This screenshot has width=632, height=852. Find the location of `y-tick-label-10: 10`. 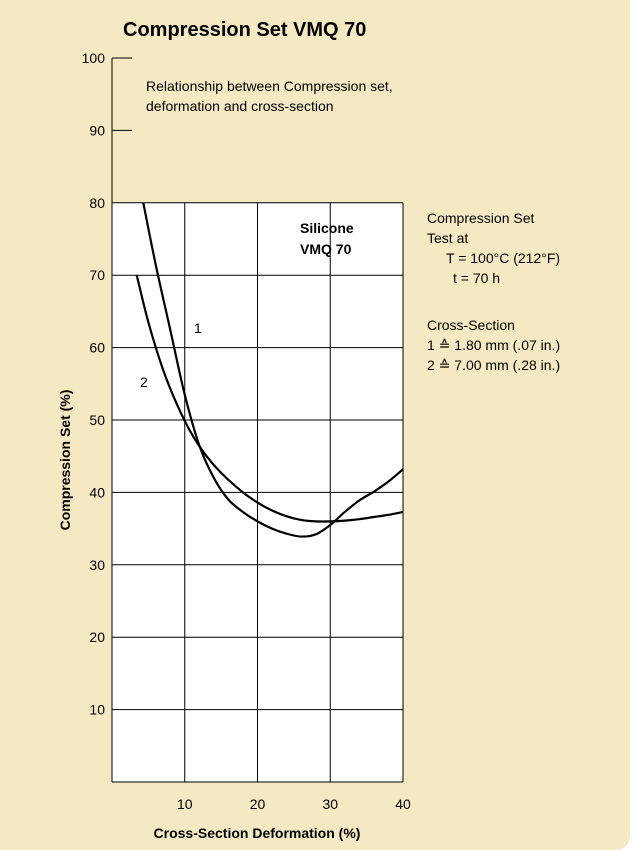

y-tick-label-10: 10 is located at coordinates (97, 710).